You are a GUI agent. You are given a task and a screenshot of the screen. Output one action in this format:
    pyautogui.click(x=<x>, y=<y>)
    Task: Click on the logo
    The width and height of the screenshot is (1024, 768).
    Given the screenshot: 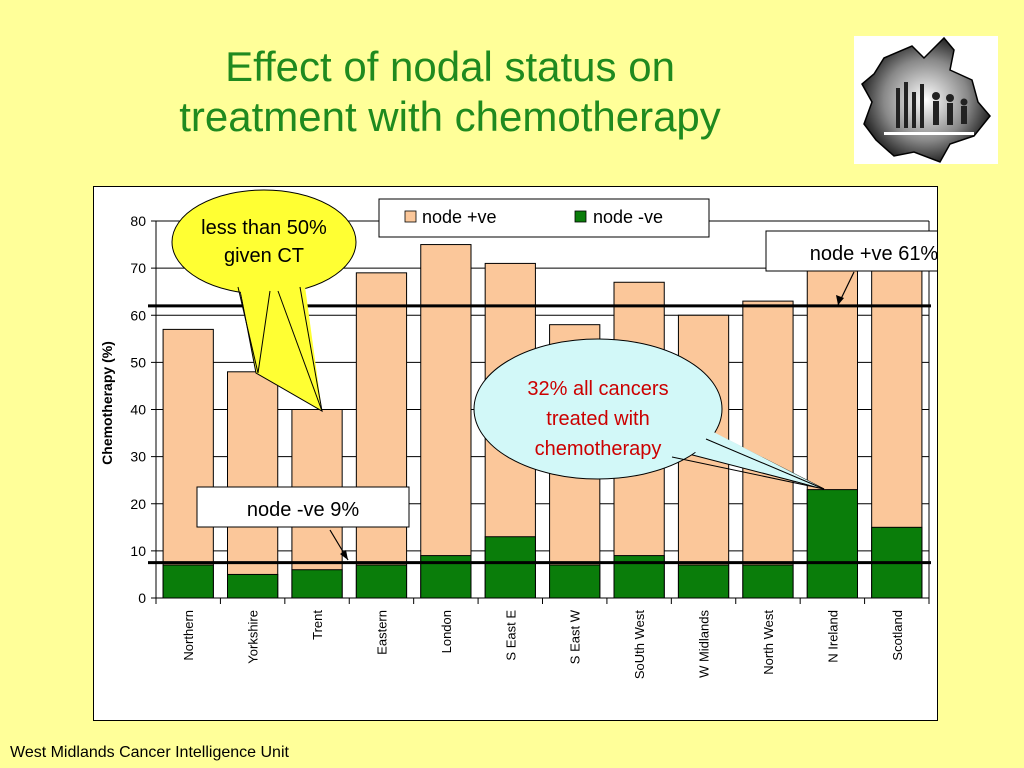 What is the action you would take?
    pyautogui.click(x=926, y=100)
    